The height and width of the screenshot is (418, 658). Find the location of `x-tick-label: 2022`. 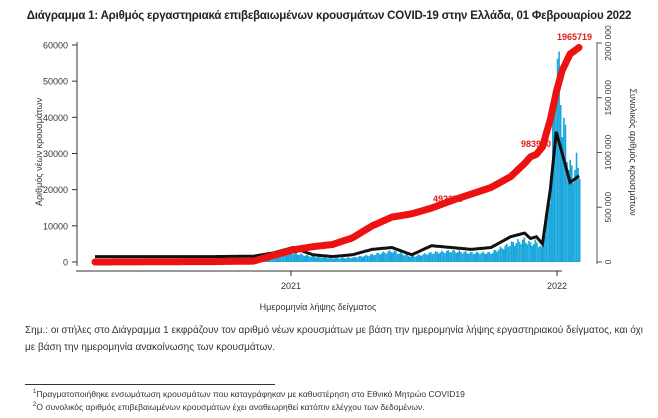

x-tick-label: 2022 is located at coordinates (557, 286).